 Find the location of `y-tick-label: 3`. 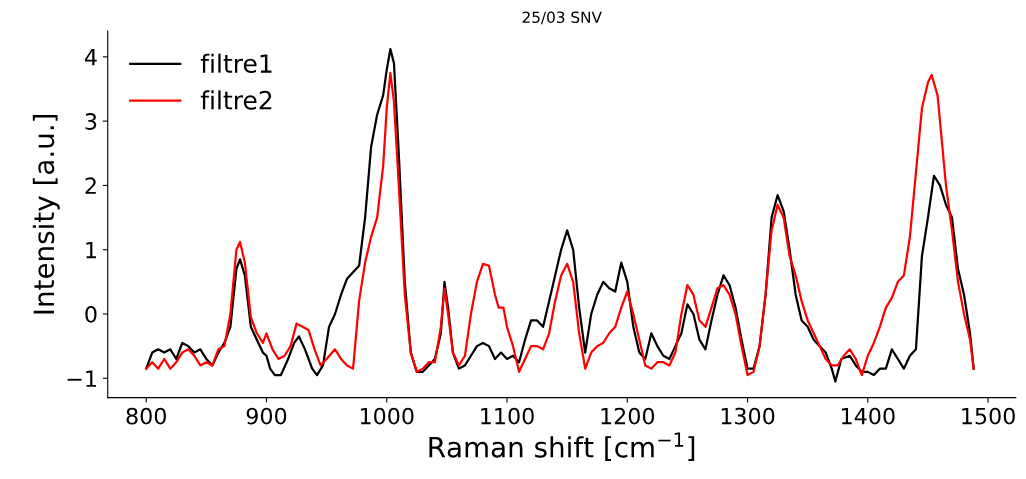

y-tick-label: 3 is located at coordinates (91, 121).